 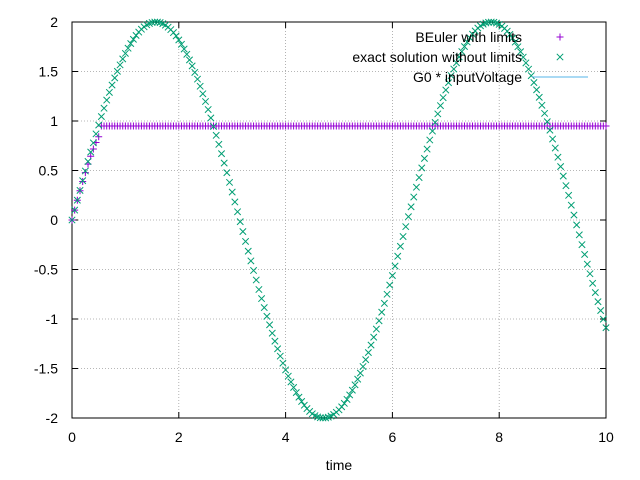 What do you see at coordinates (489, 37) in the screenshot?
I see `legend-entry-0: BEuler with limits` at bounding box center [489, 37].